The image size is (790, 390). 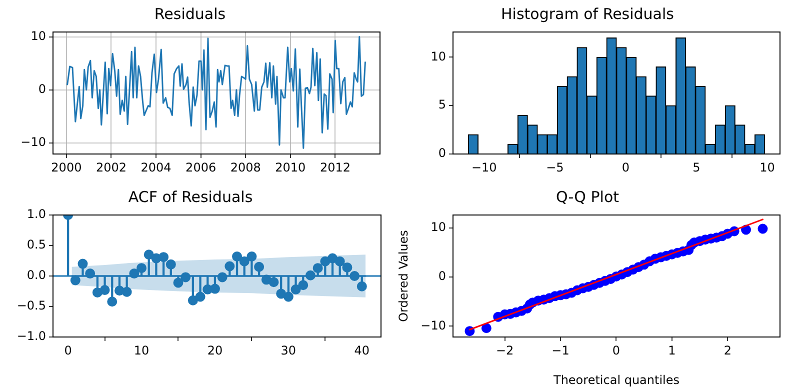 I want to click on x-tick-label: 2004, so click(x=156, y=167).